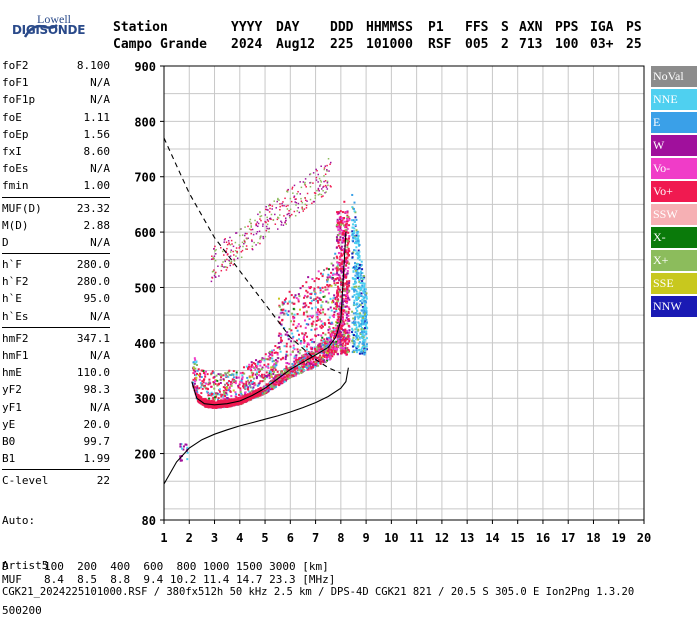 This screenshot has width=700, height=633. I want to click on param-row: foF1 N/A, so click(56, 82).